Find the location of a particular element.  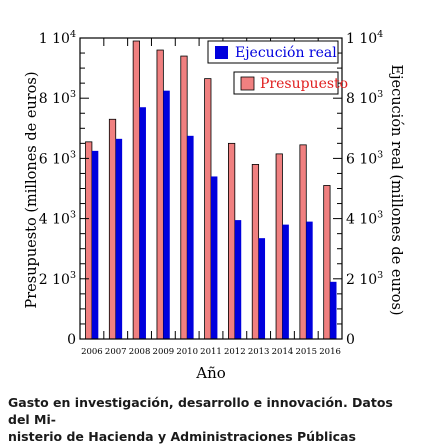

x-tick-label-2009: 2009 is located at coordinates (164, 352).